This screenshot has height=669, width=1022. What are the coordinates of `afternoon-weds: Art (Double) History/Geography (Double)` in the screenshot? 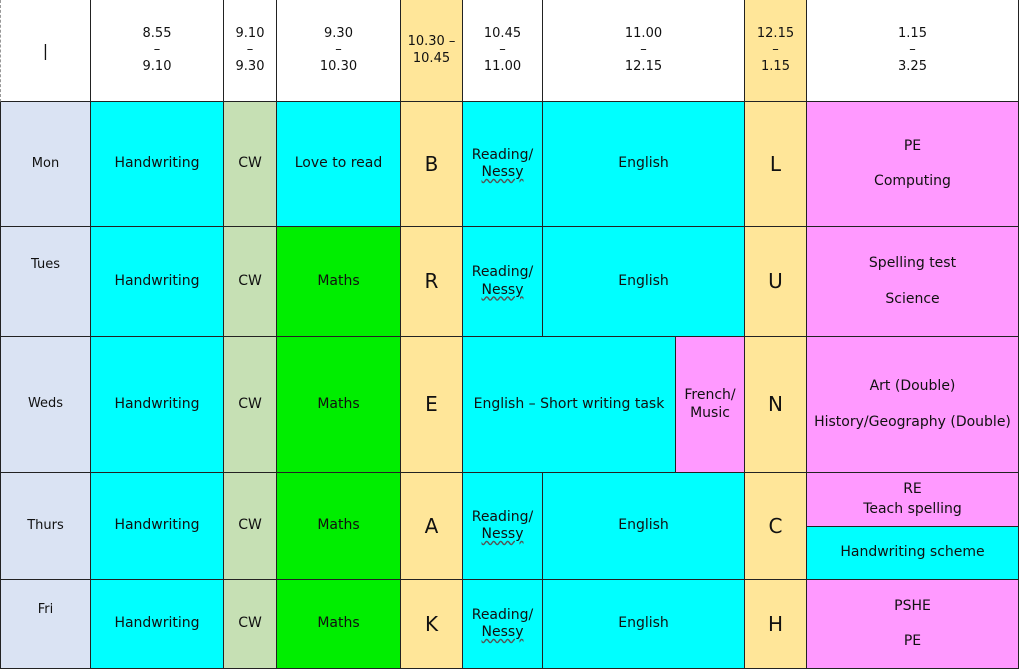 It's located at (913, 405).